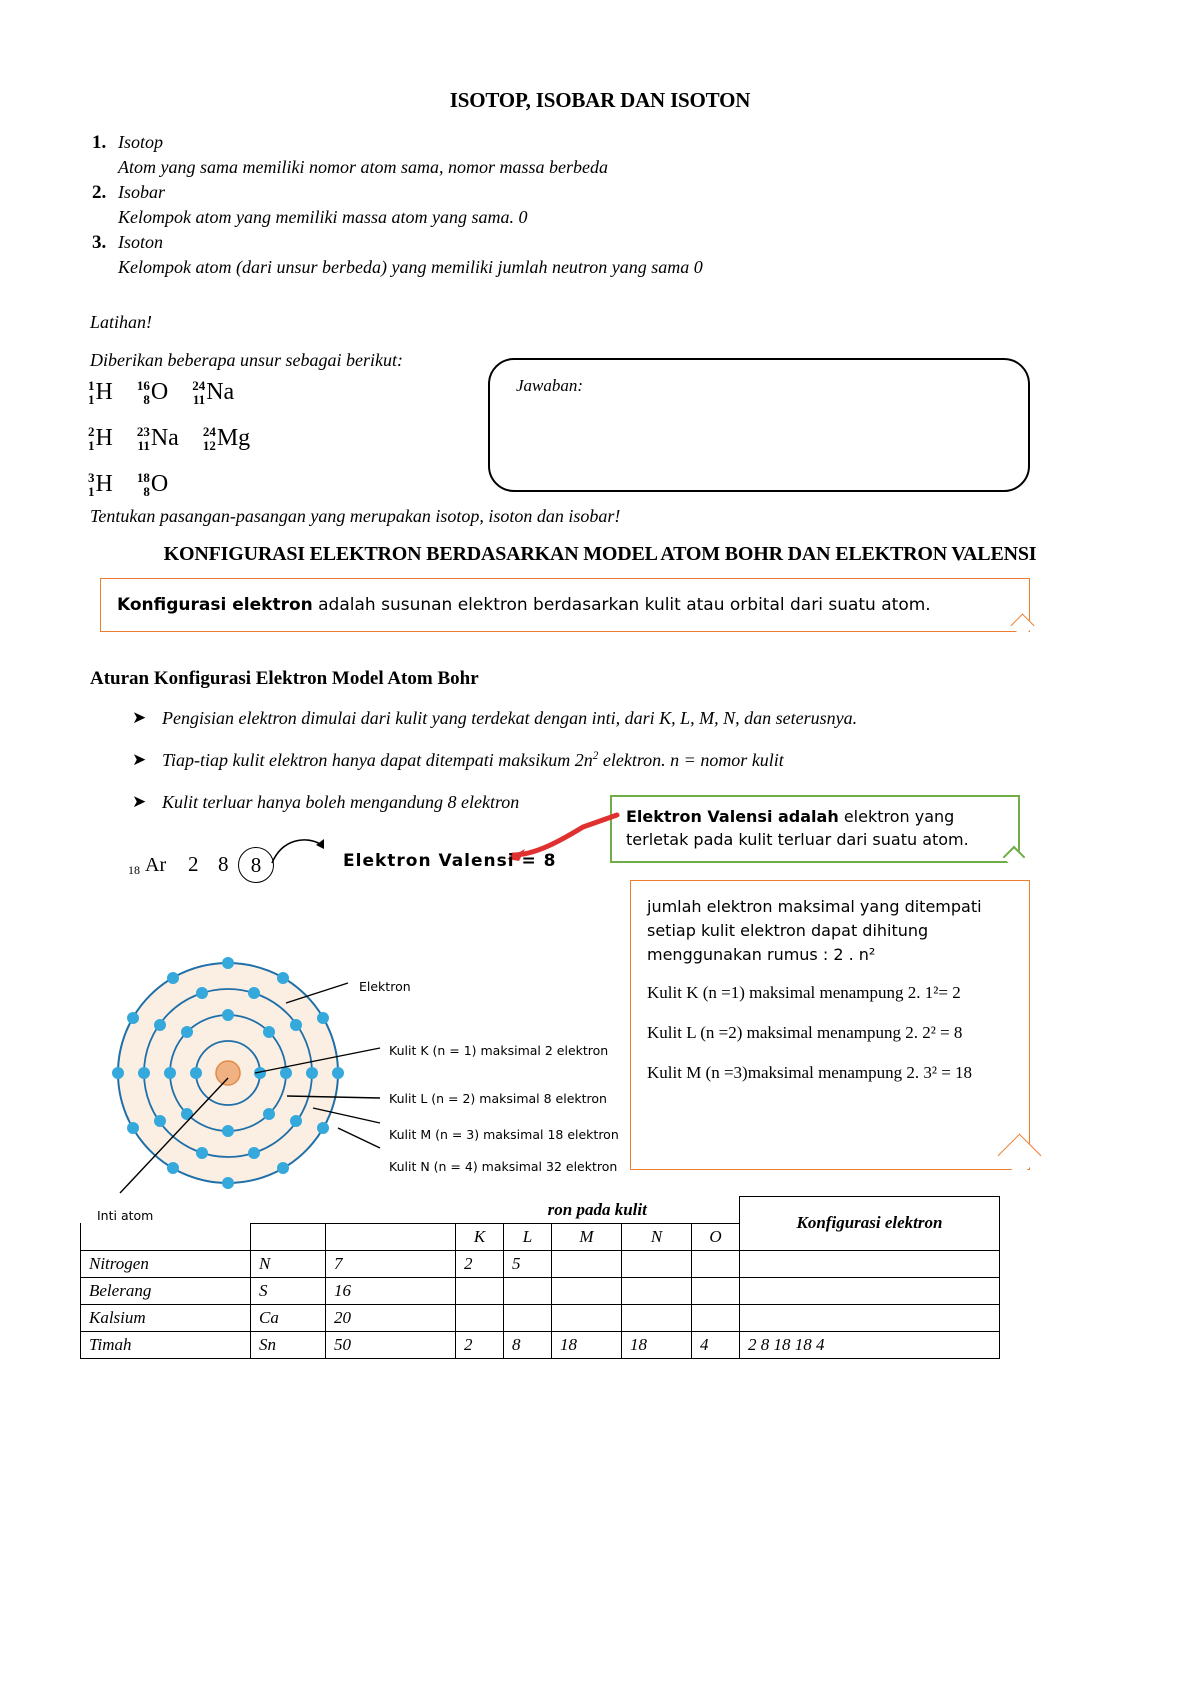 This screenshot has width=1200, height=1698. I want to click on argon-symbol: Ar, so click(156, 865).